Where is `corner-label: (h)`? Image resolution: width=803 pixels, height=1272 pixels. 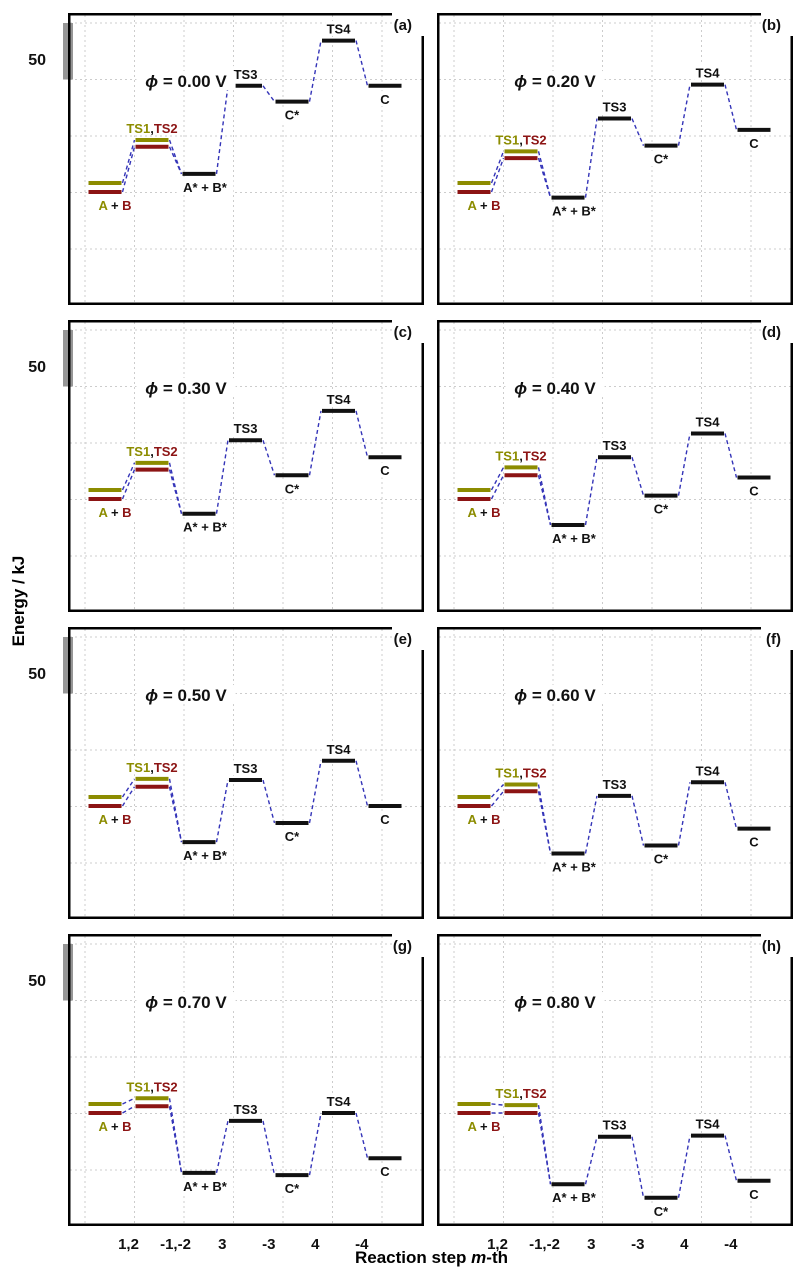 corner-label: (h) is located at coordinates (771, 946).